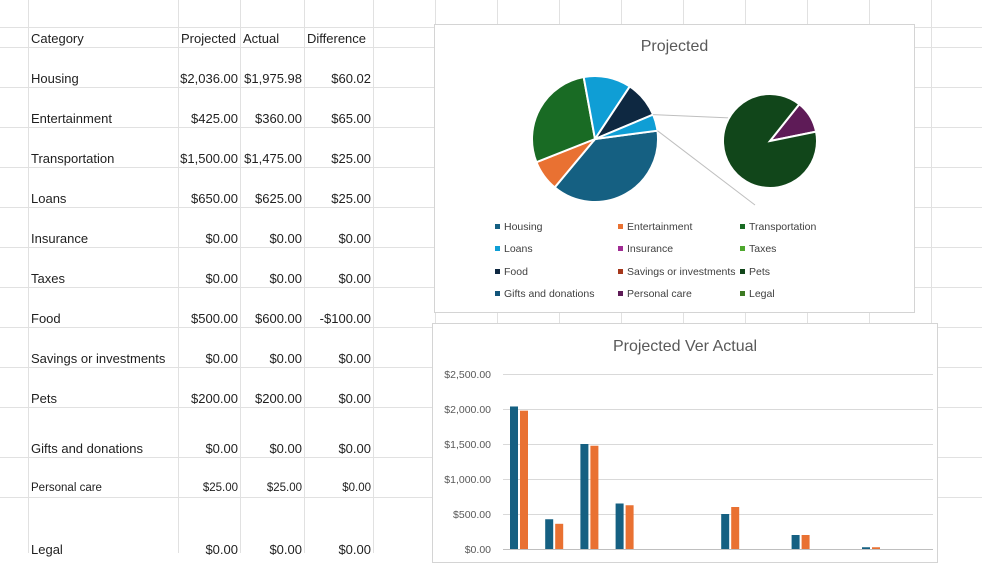  What do you see at coordinates (214, 198) in the screenshot?
I see `cell-projected: $650.00` at bounding box center [214, 198].